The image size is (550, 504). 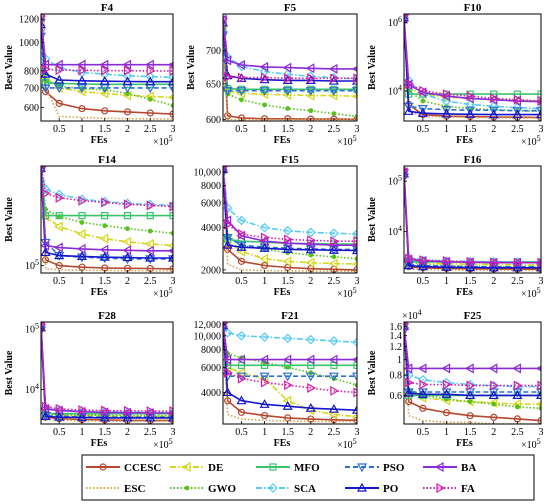 What do you see at coordinates (290, 8) in the screenshot?
I see `panel-title: F5` at bounding box center [290, 8].